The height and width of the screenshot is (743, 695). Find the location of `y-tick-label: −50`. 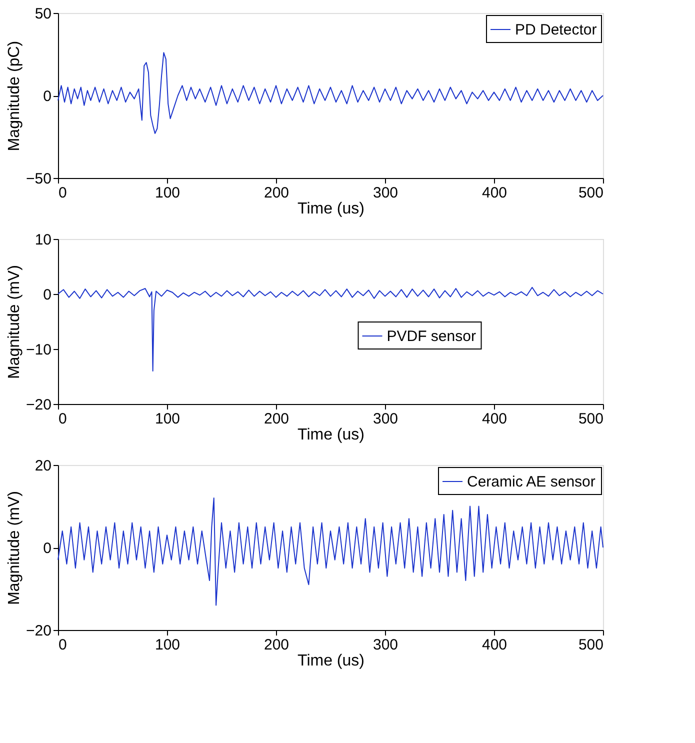

y-tick-label: −50 is located at coordinates (39, 179).